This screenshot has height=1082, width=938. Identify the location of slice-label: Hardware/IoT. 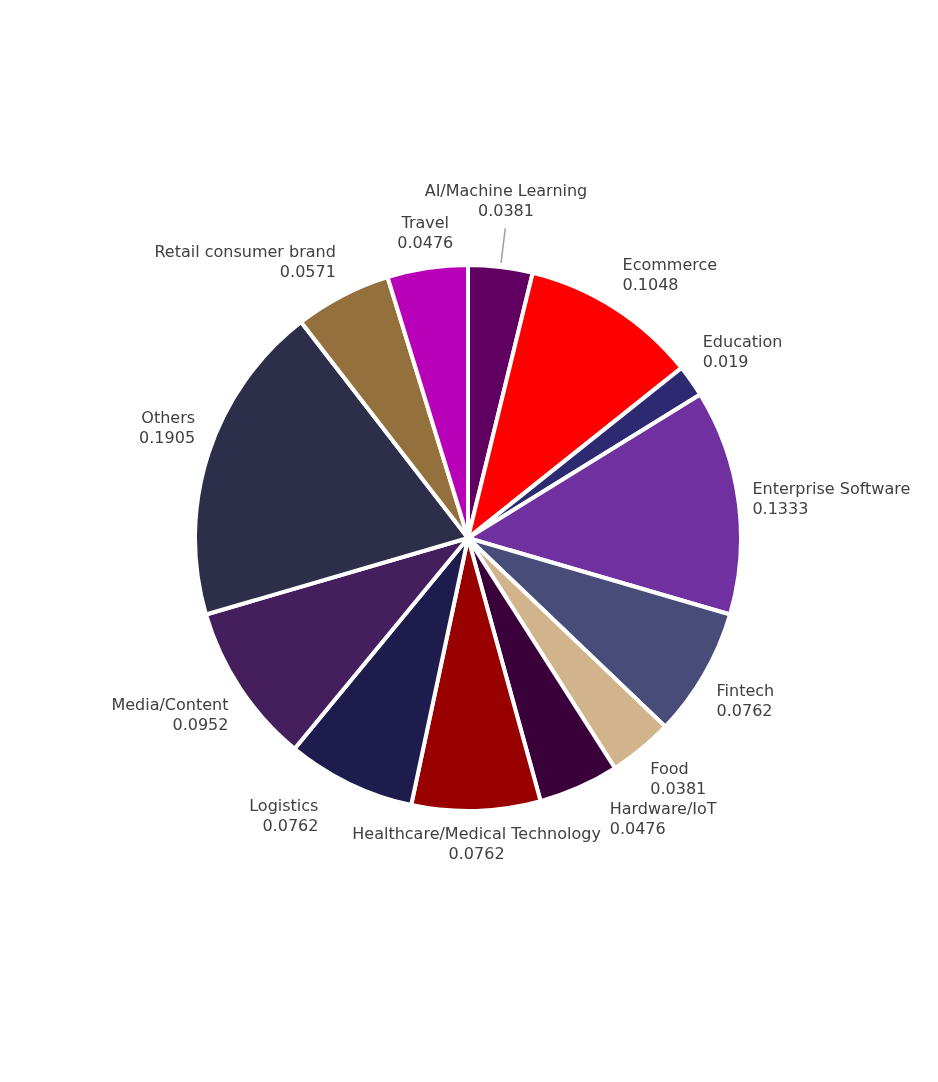
(663, 809).